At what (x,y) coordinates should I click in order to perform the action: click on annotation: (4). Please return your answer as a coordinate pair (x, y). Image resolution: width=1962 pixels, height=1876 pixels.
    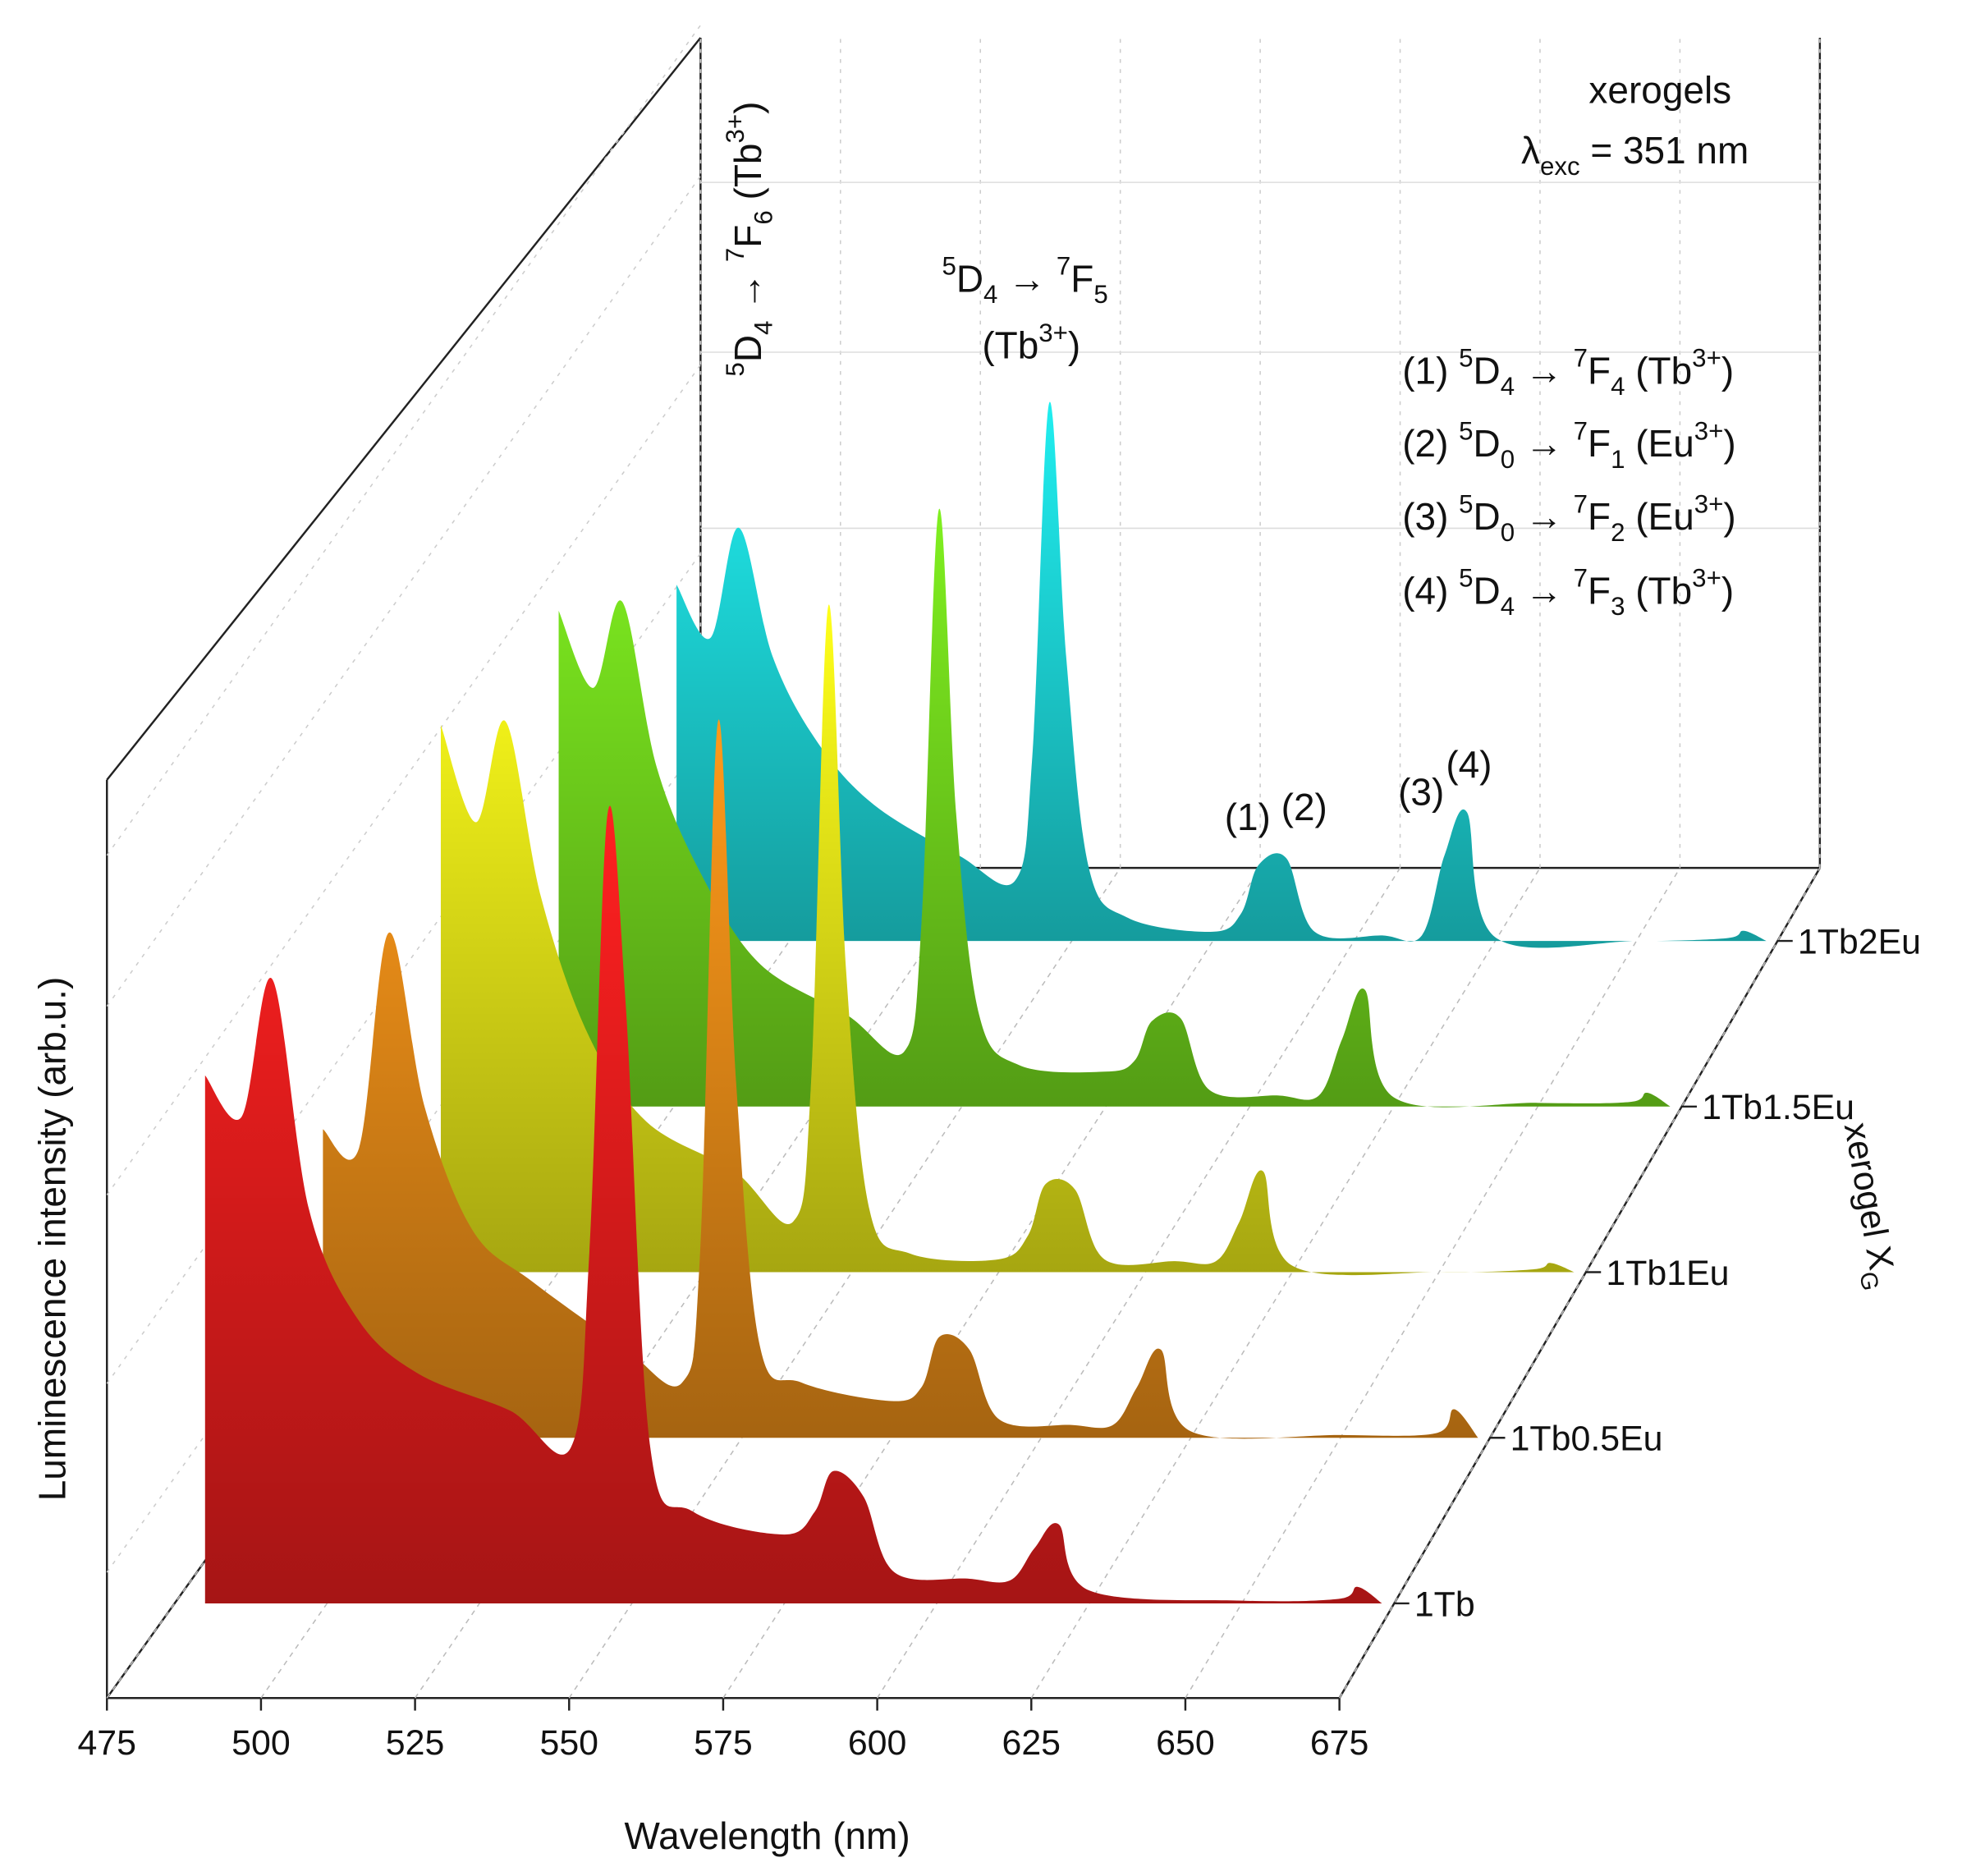
    Looking at the image, I should click on (1469, 764).